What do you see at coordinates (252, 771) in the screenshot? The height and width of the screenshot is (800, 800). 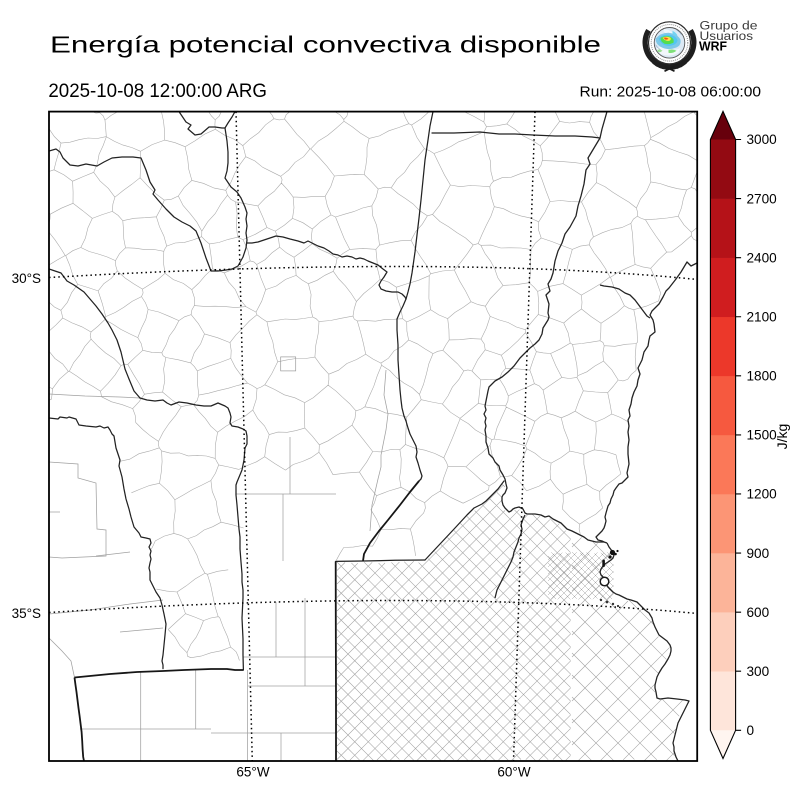 I see `svg-text: 65°W` at bounding box center [252, 771].